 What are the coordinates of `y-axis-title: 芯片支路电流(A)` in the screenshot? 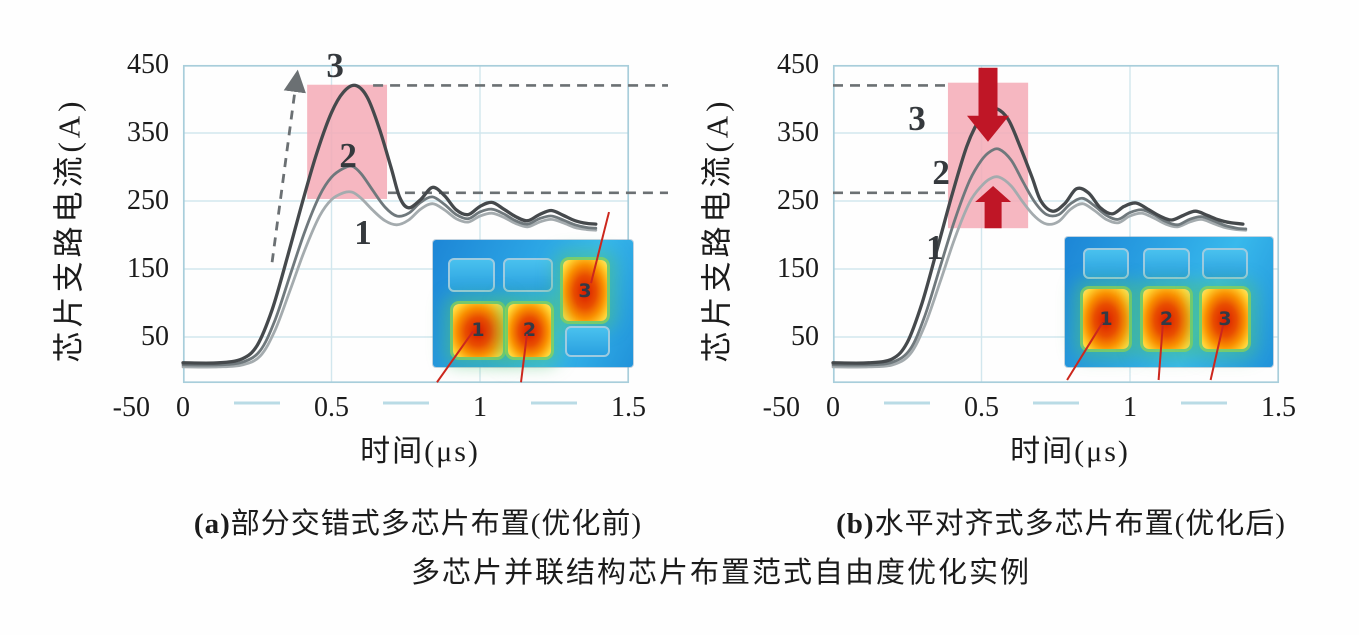 It's located at (717, 230).